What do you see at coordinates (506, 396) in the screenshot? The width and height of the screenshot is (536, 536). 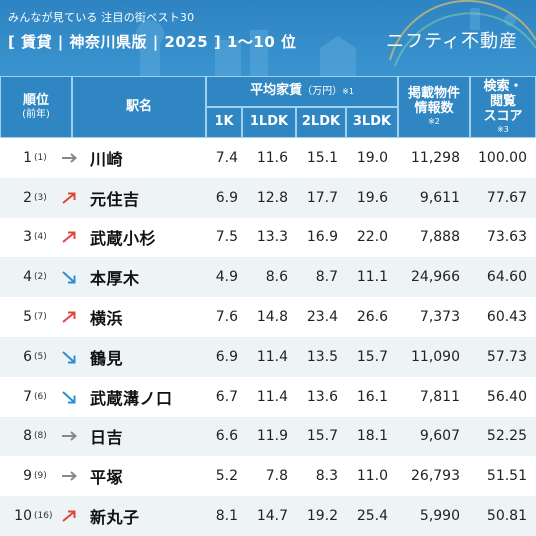 I see `score-cell: 56.40` at bounding box center [506, 396].